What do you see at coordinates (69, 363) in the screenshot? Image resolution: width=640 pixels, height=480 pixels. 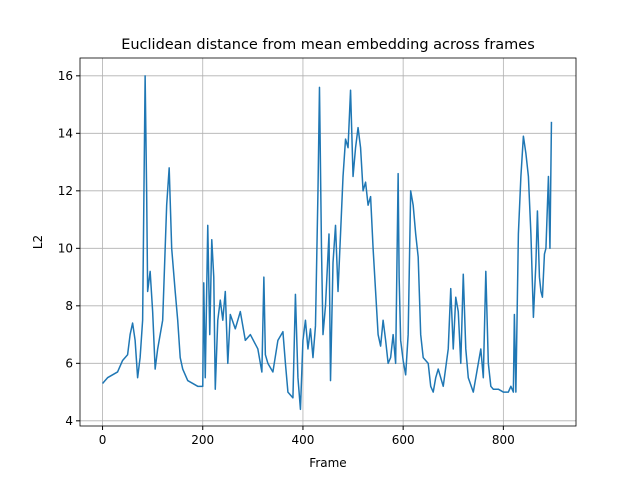 I see `y-tick-label: 6` at bounding box center [69, 363].